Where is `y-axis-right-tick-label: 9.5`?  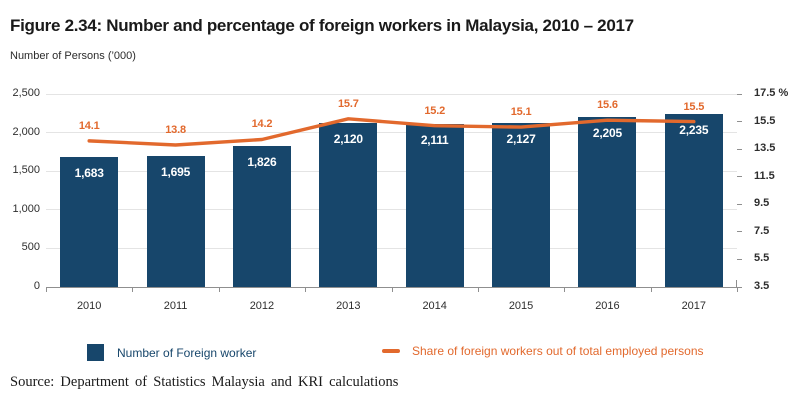 y-axis-right-tick-label: 9.5 is located at coordinates (762, 203).